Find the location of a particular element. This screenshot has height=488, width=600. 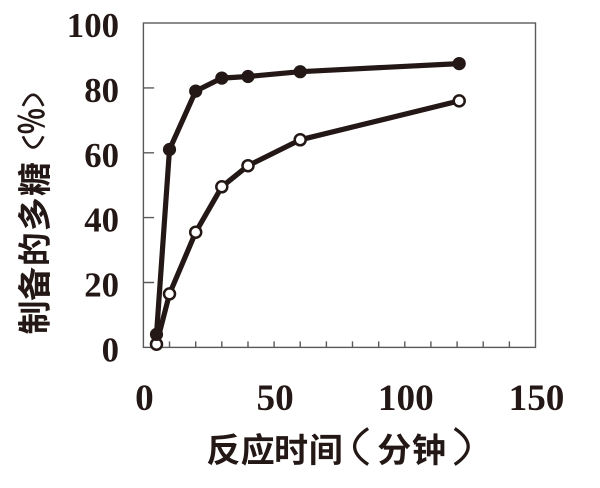

svg-text: 50 is located at coordinates (275, 398).